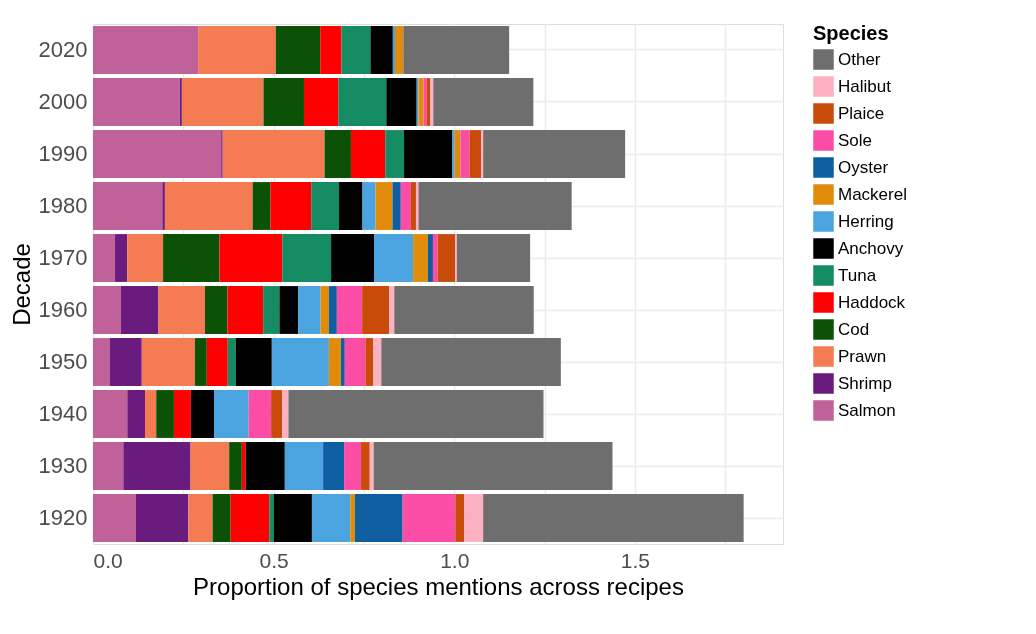 The width and height of the screenshot is (1036, 634). I want to click on legend-title: Species, so click(851, 33).